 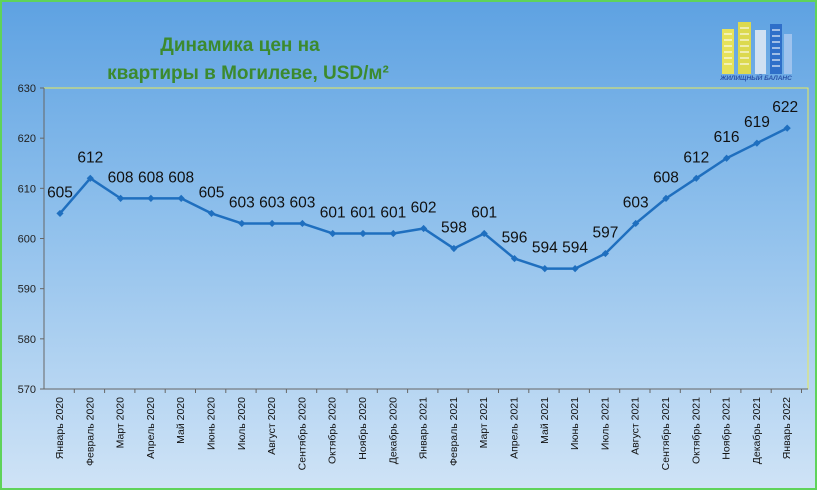 I want to click on logo: ЖИЛИЩНЫЙ БАЛАНС, so click(x=755, y=52).